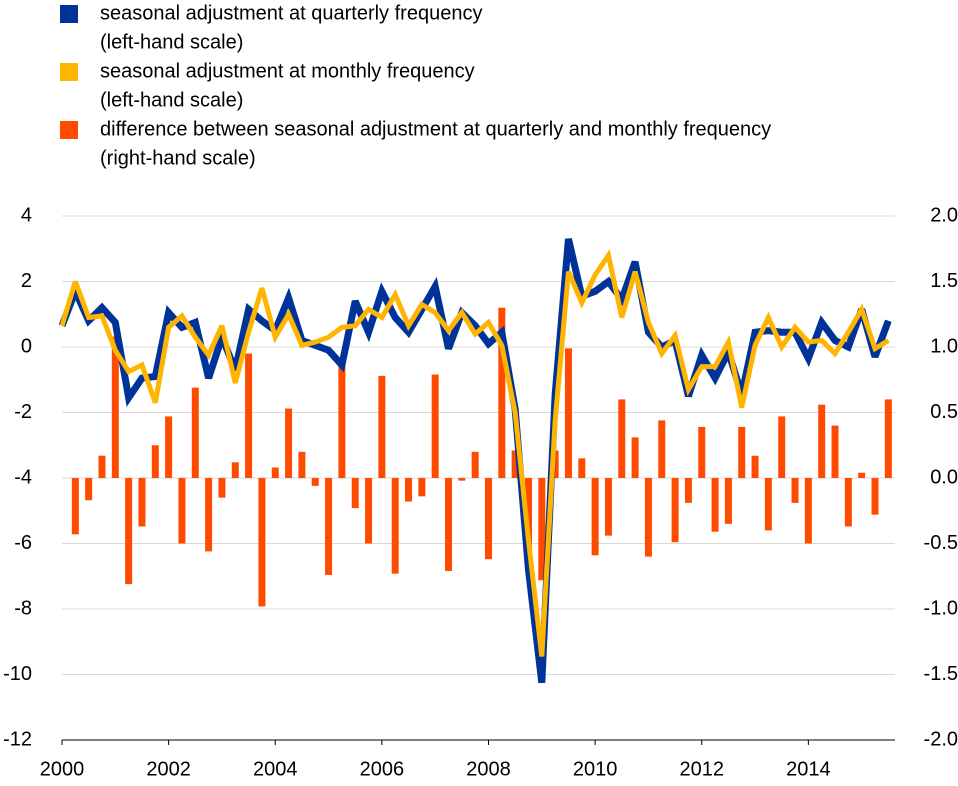 This screenshot has width=958, height=786. Describe the element at coordinates (488, 769) in the screenshot. I see `x-tick-label: 2008` at that location.